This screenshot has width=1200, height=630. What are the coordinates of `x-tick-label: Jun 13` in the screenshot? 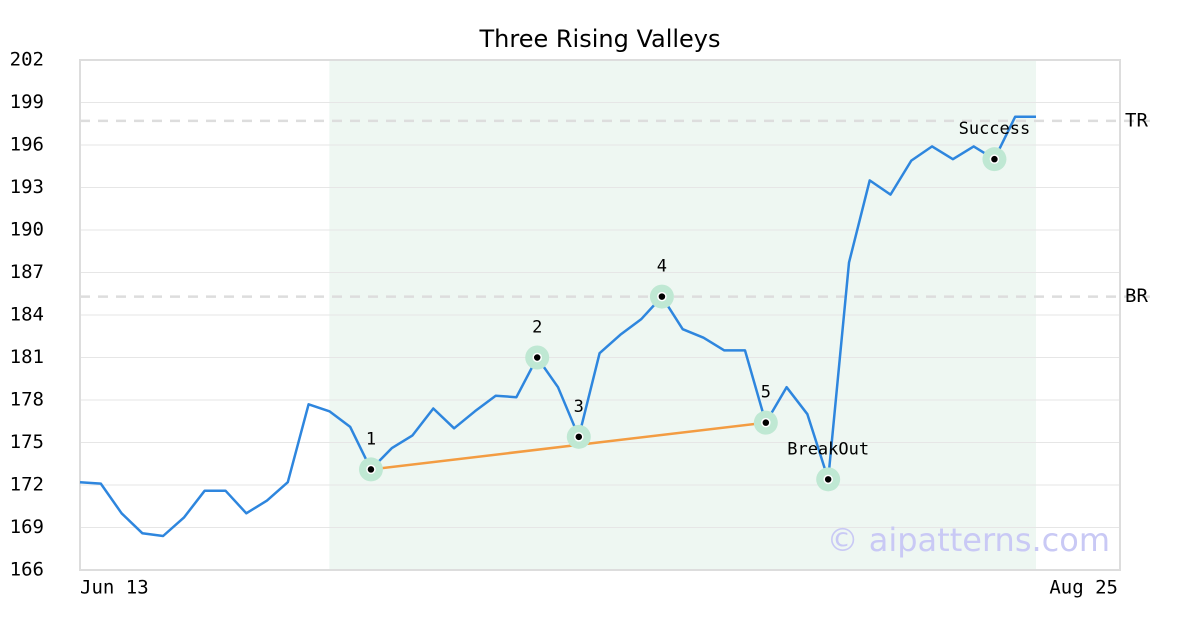 It's located at (114, 588).